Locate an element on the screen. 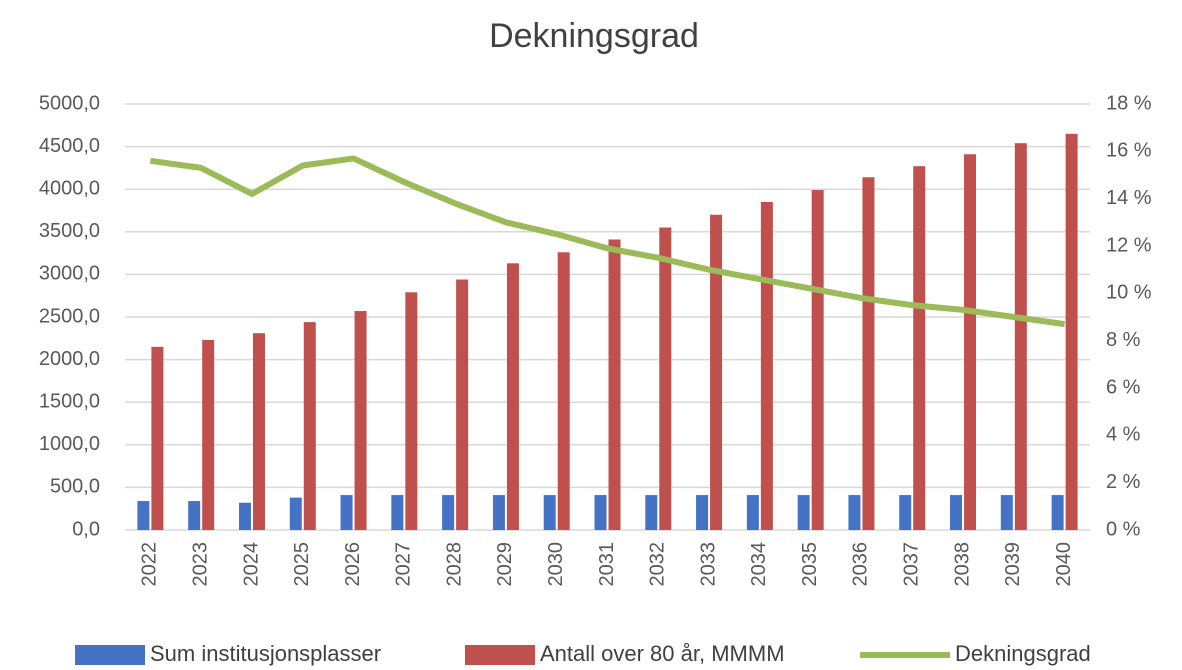 The height and width of the screenshot is (670, 1182). y2-tick-label: 2 % is located at coordinates (1123, 482).